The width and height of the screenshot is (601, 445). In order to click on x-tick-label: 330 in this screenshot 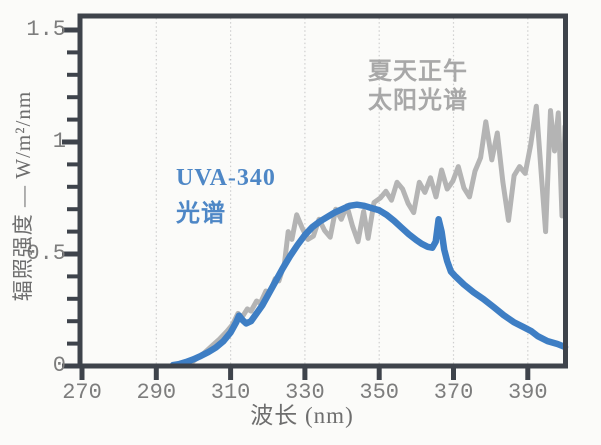, I will do `click(305, 392)`.